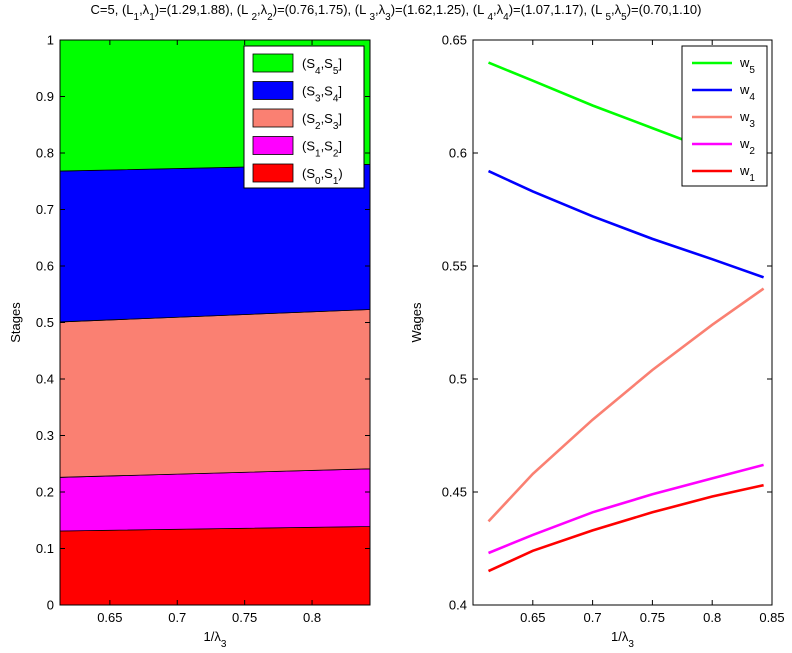  What do you see at coordinates (752, 151) in the screenshot?
I see `right-legend-label-3-sub: 2` at bounding box center [752, 151].